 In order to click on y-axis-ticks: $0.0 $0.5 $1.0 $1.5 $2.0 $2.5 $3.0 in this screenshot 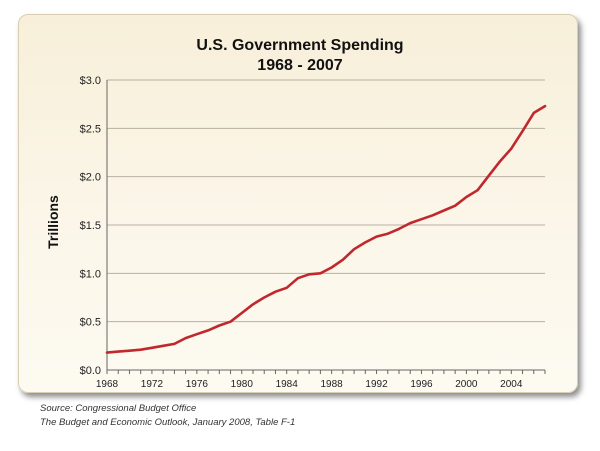, I will do `click(90, 226)`.